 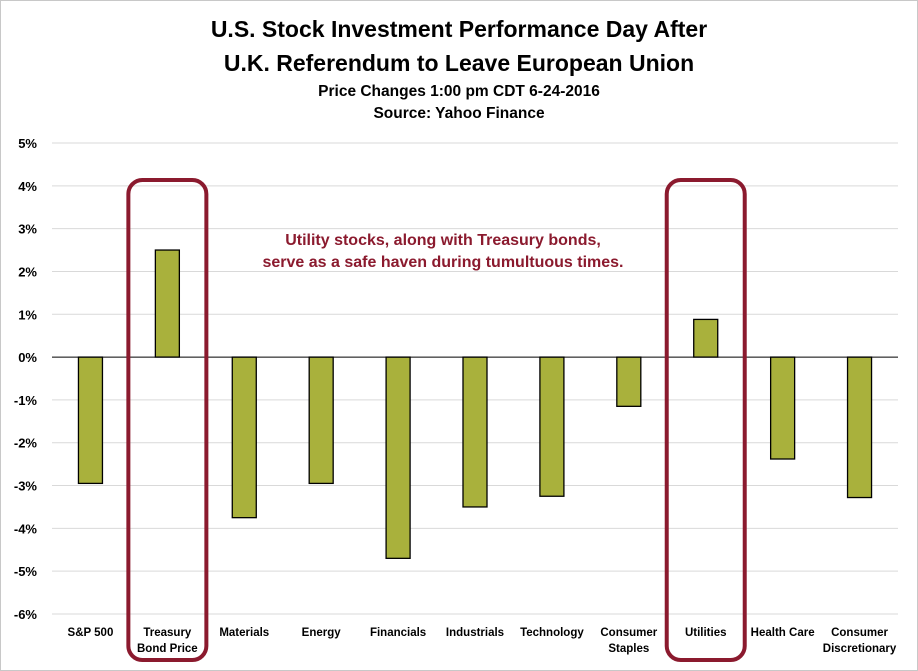 What do you see at coordinates (706, 633) in the screenshot?
I see `x-category-label: Utilities` at bounding box center [706, 633].